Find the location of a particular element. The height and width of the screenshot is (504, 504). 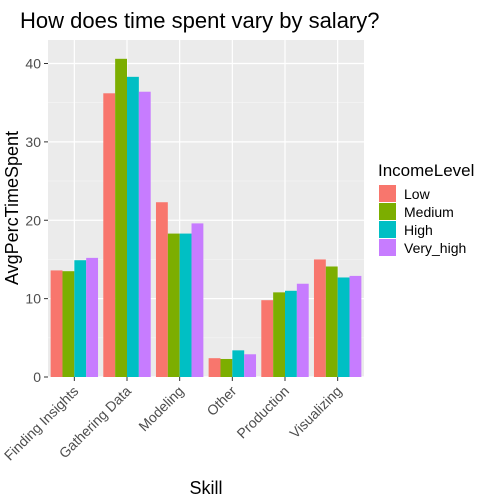

legend: IncomeLevel Low Medium High Very_high is located at coordinates (426, 208).